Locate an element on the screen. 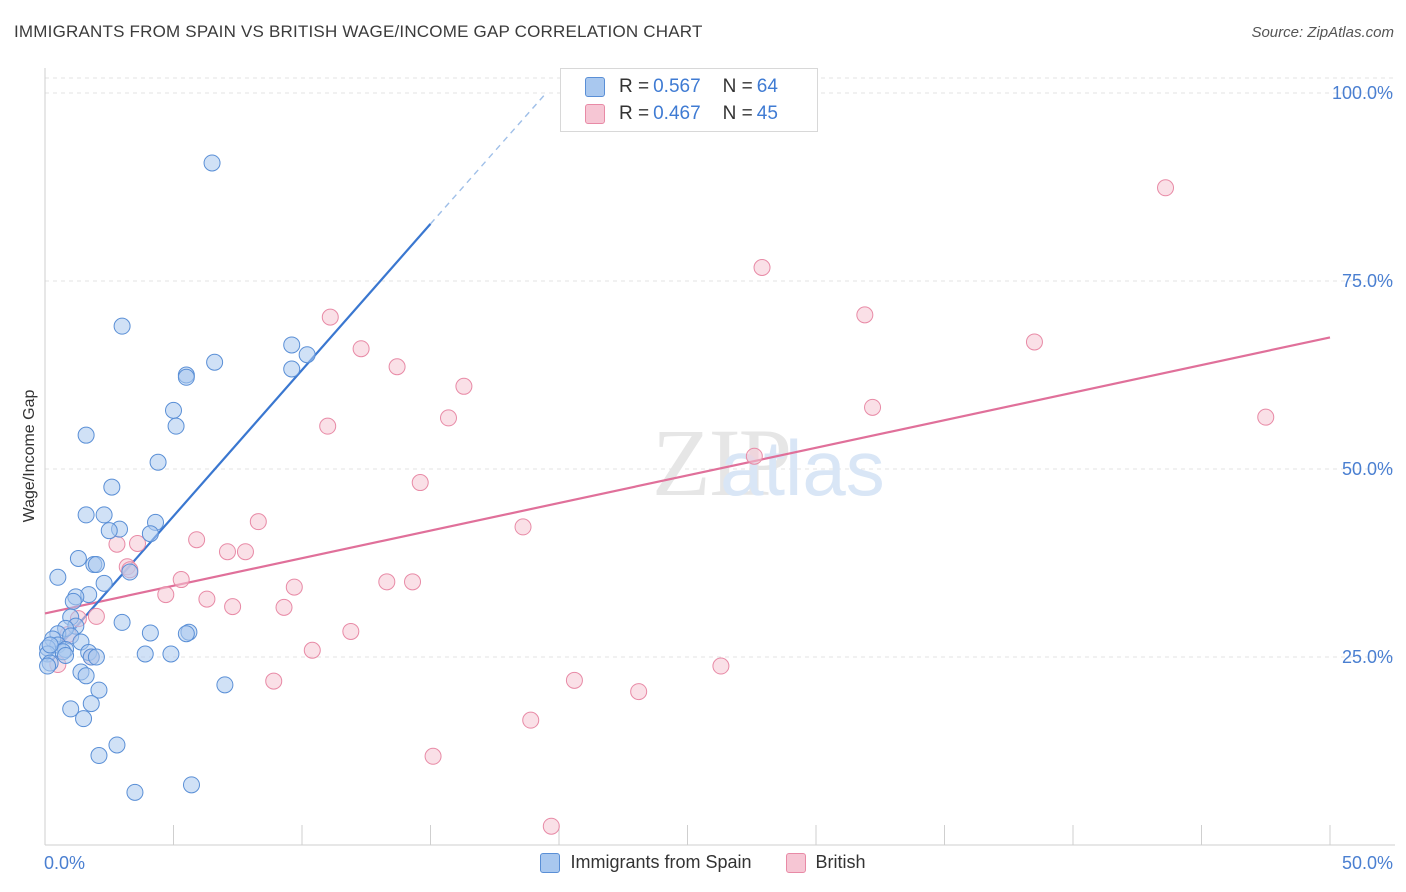 The image size is (1406, 892). legend-label-spain: Immigrants from Spain is located at coordinates (661, 862).